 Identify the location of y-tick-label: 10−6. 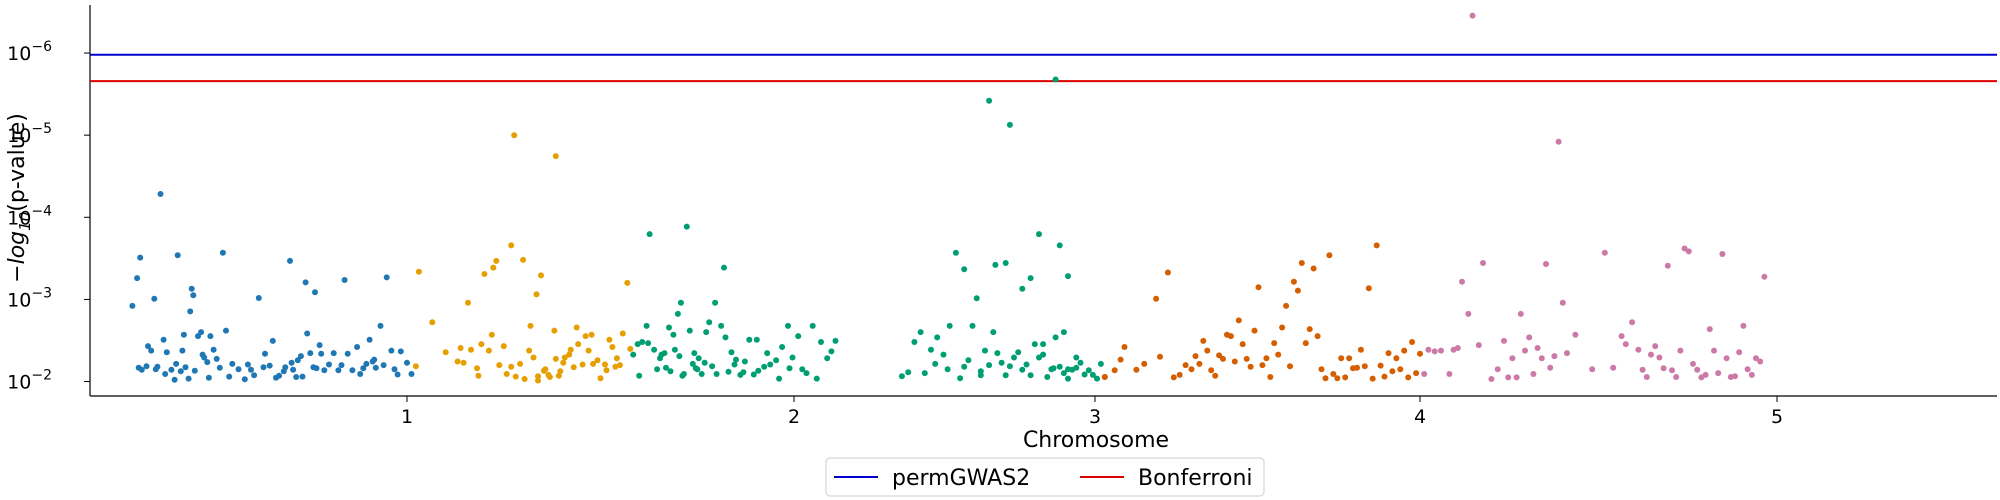
(29, 52).